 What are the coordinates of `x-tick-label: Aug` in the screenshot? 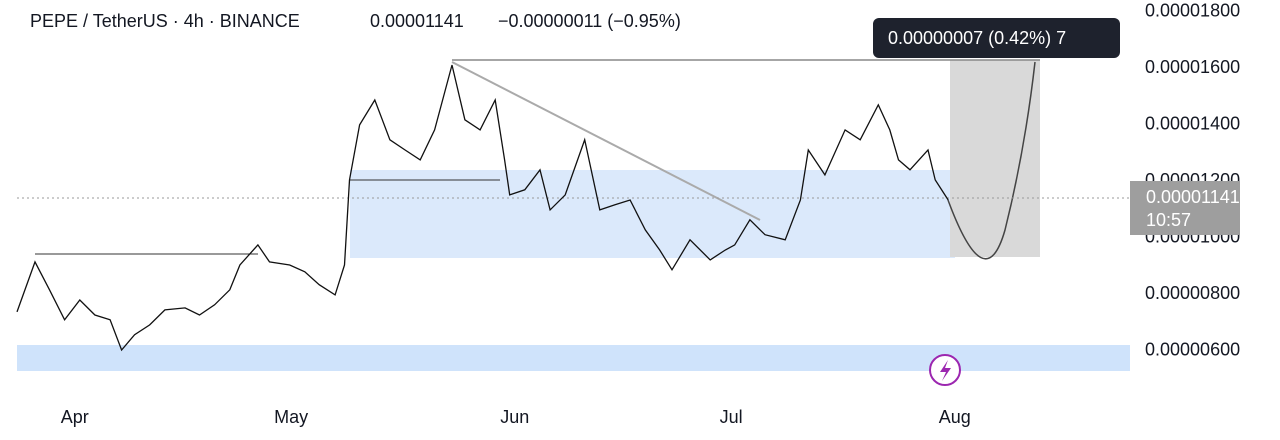 It's located at (955, 417).